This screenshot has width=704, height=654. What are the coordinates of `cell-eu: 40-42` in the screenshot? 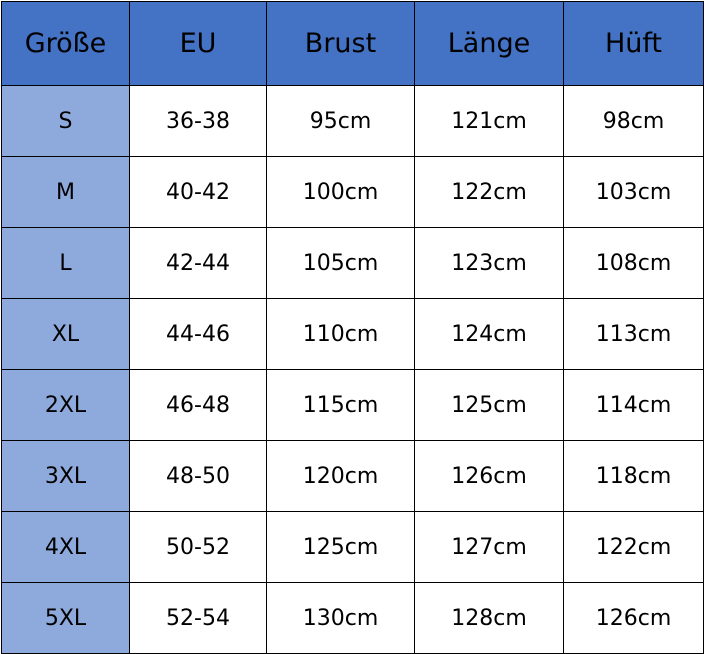 It's located at (198, 192).